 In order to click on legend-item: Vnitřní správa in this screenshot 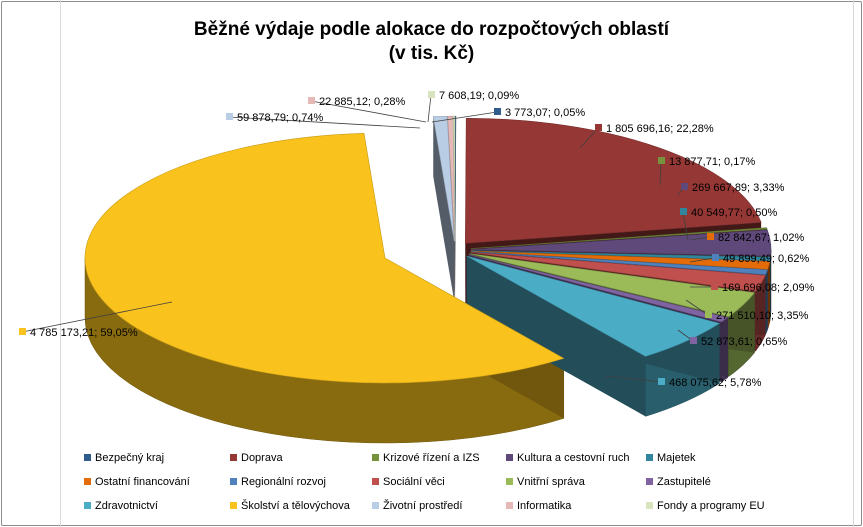, I will do `click(545, 482)`.